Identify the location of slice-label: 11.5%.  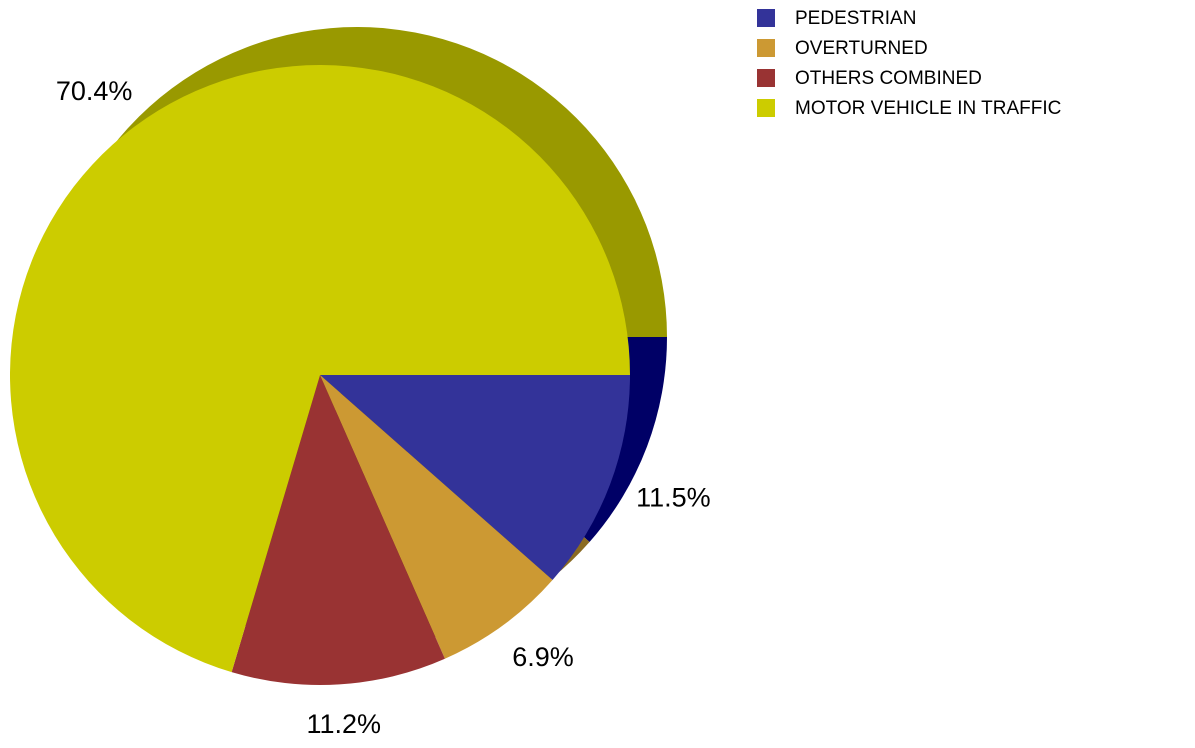
(673, 497).